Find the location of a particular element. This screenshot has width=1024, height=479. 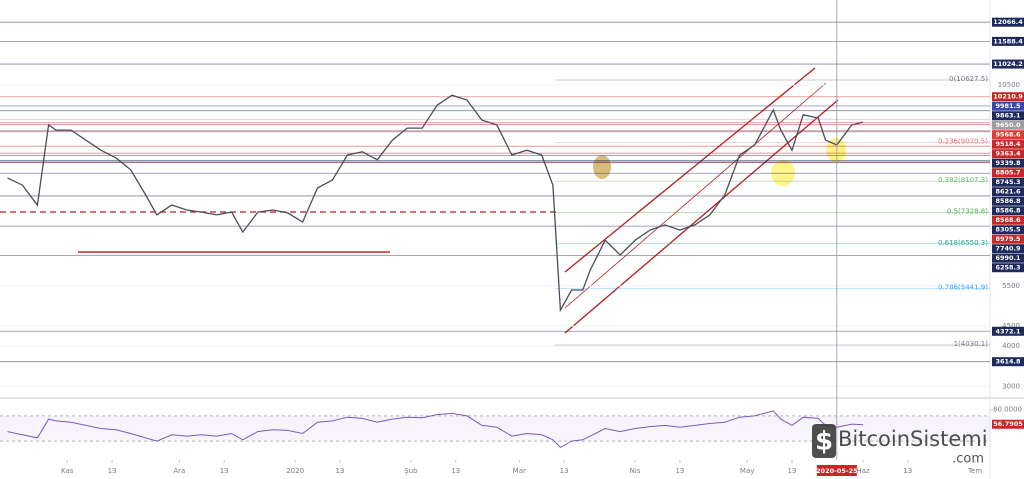

highlight-circle is located at coordinates (602, 167).